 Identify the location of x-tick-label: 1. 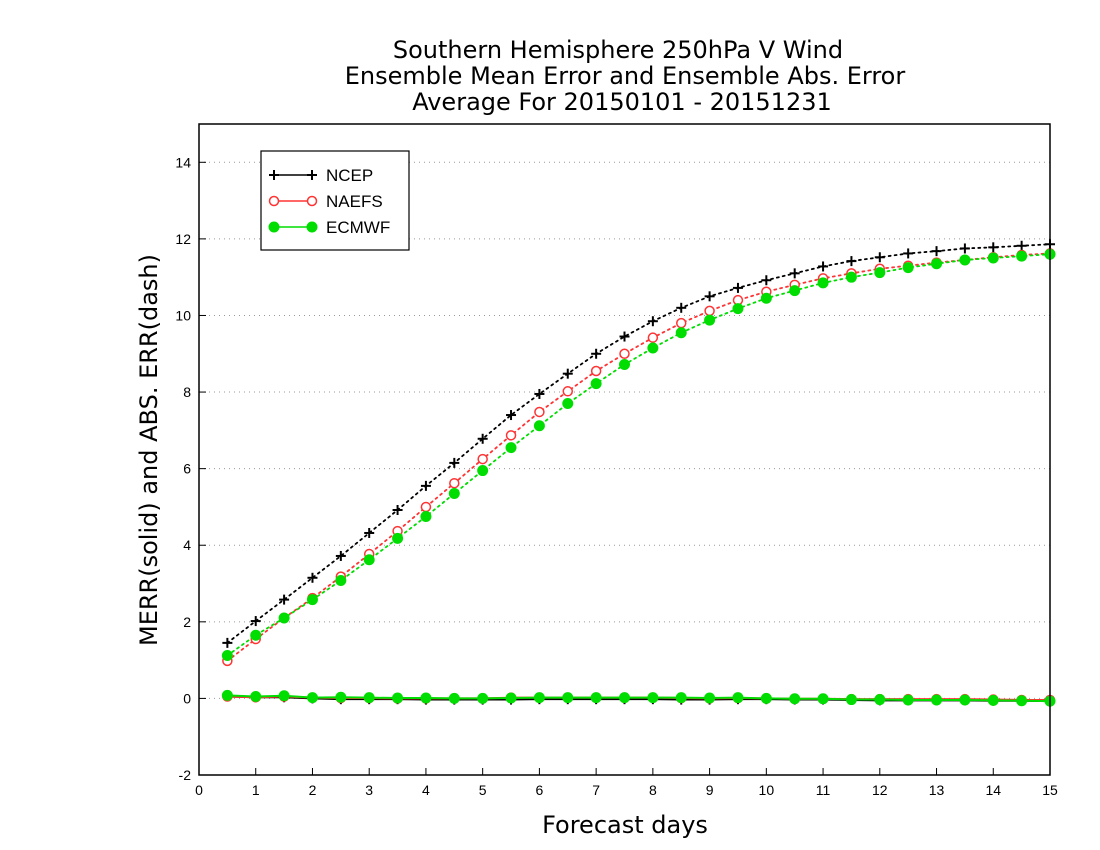
(256, 790).